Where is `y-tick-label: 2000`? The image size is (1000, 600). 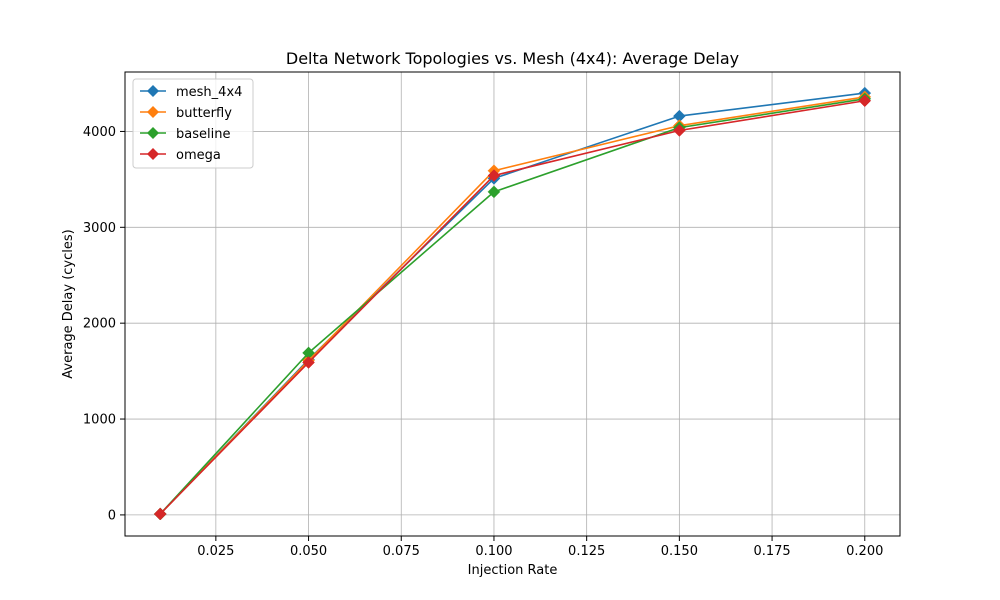 y-tick-label: 2000 is located at coordinates (99, 324).